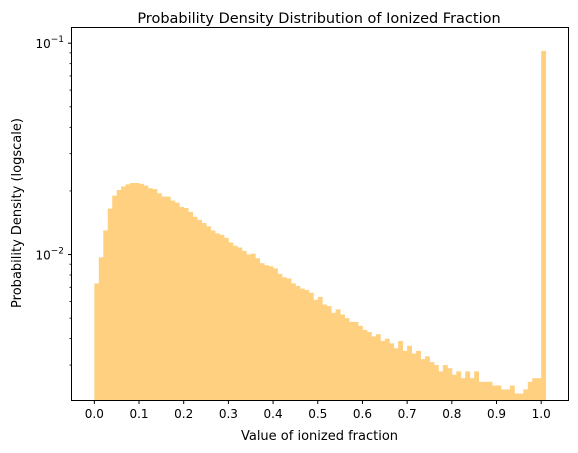  I want to click on y-tick-label: 10⁻¹, so click(49, 43).